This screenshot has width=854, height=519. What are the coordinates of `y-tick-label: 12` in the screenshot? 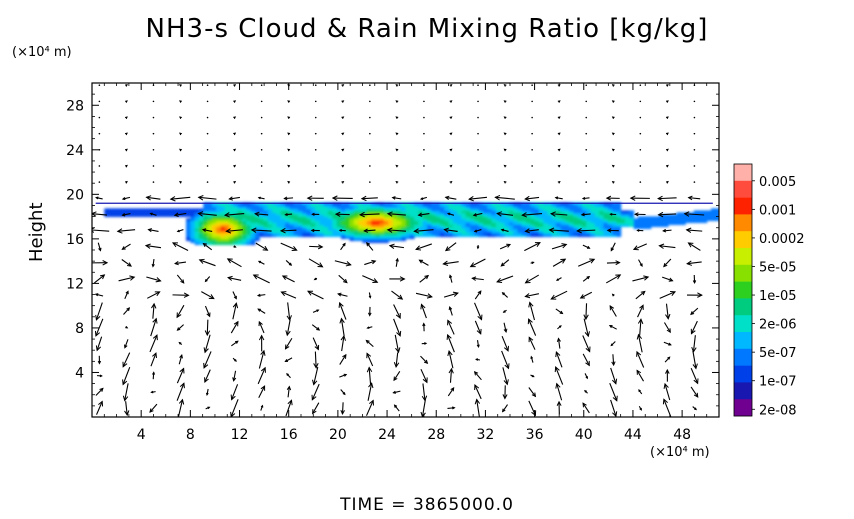 It's located at (75, 284).